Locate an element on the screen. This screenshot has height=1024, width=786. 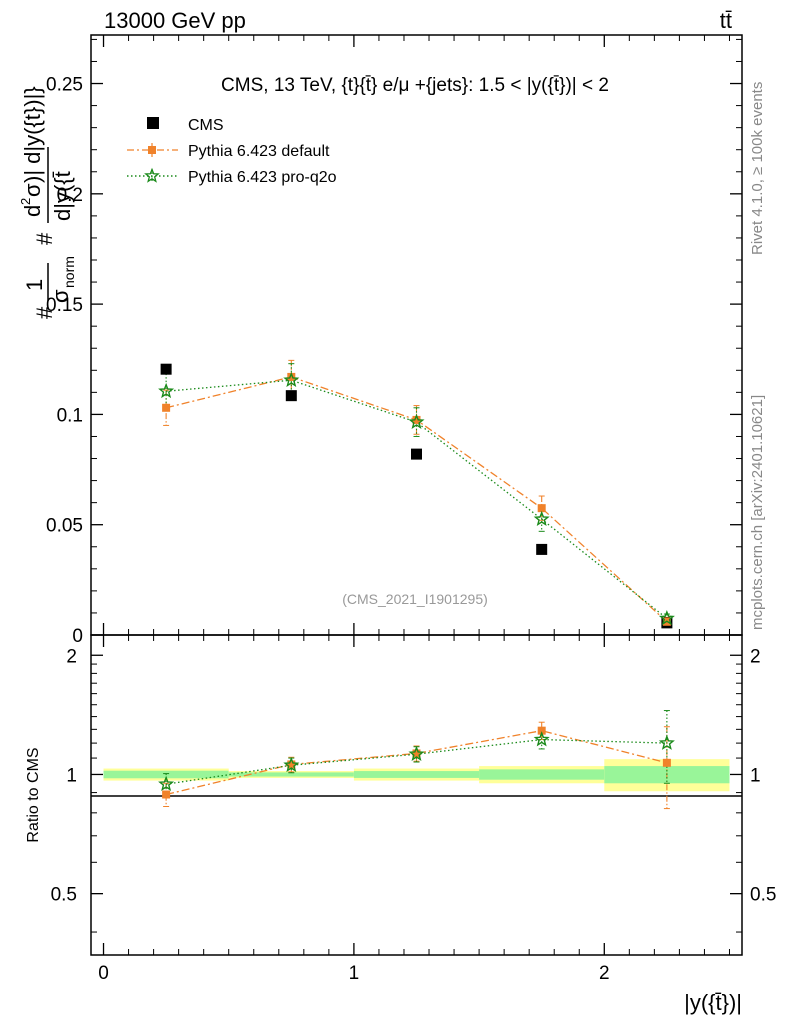
ratio-series-lines is located at coordinates (416, 763).